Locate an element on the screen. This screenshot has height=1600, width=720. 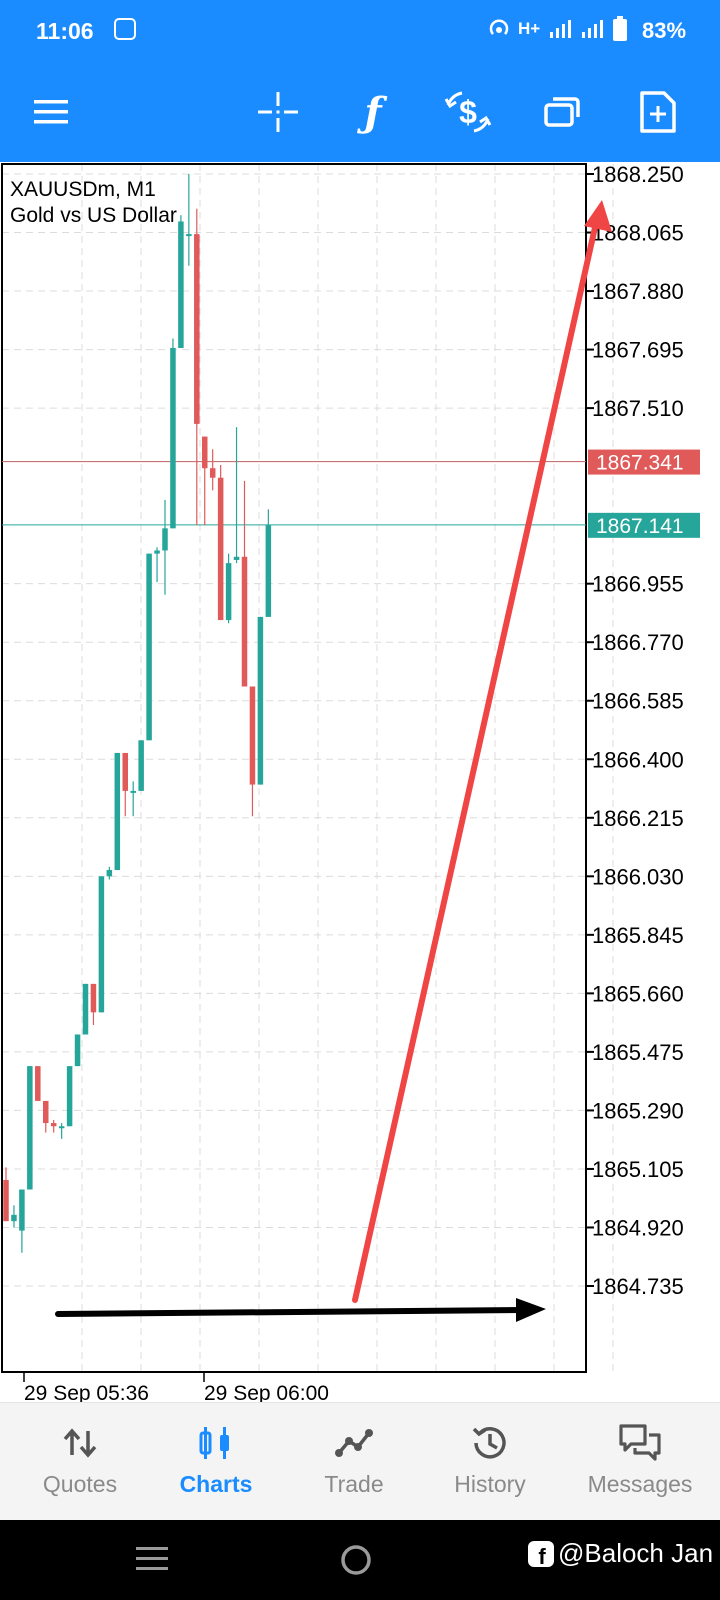
nav-messages-label: Messages is located at coordinates (640, 1484).